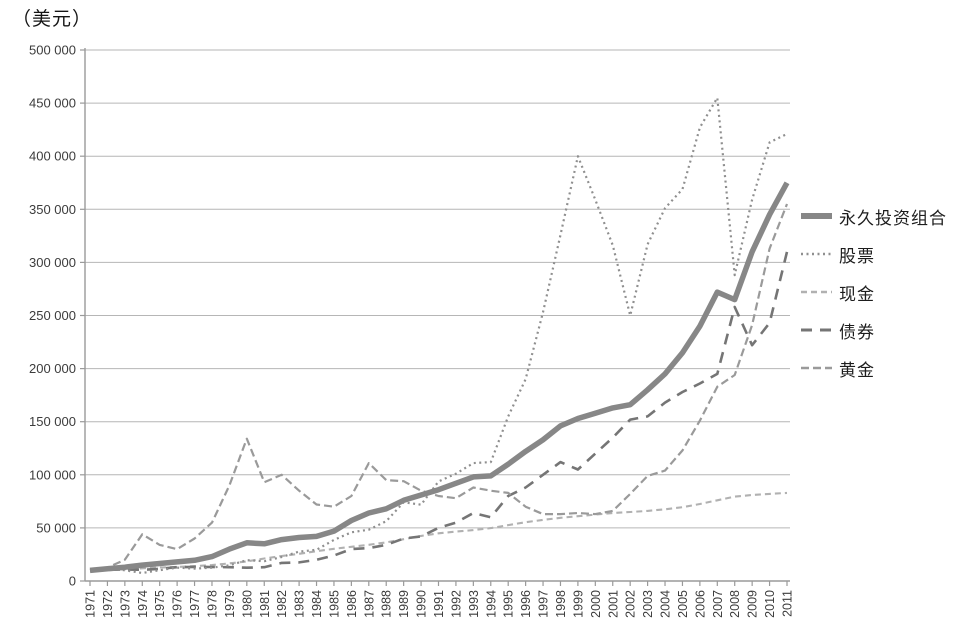 The width and height of the screenshot is (962, 632). I want to click on y-tick-label: 200 000, so click(52, 368).